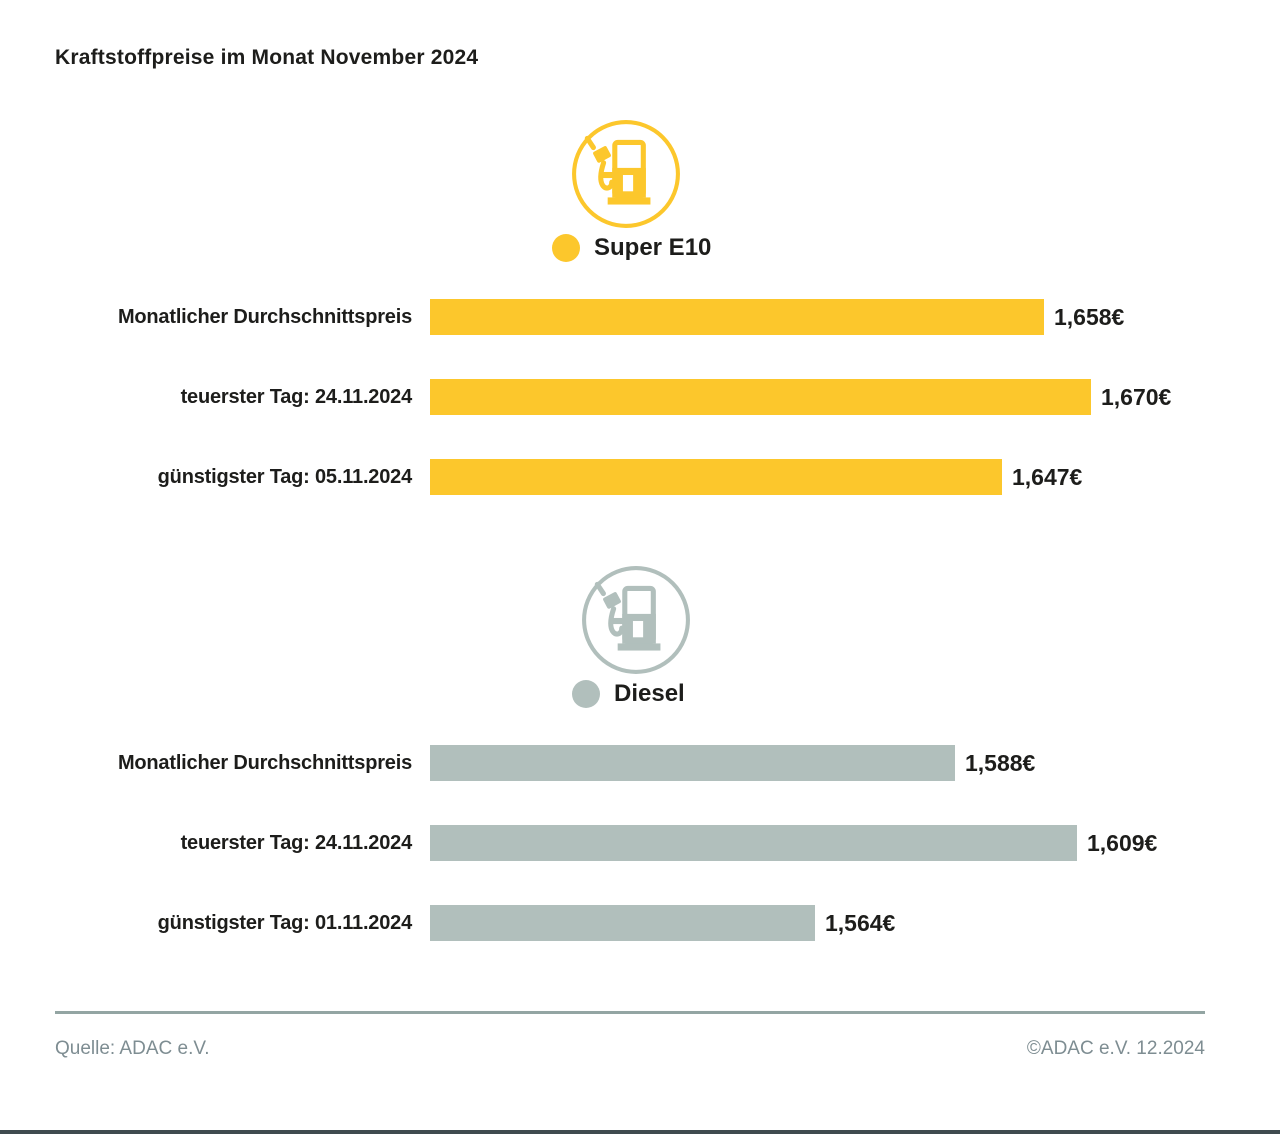  What do you see at coordinates (267, 57) in the screenshot?
I see `page-title: Kraftstoffpreise im Monat November 2024` at bounding box center [267, 57].